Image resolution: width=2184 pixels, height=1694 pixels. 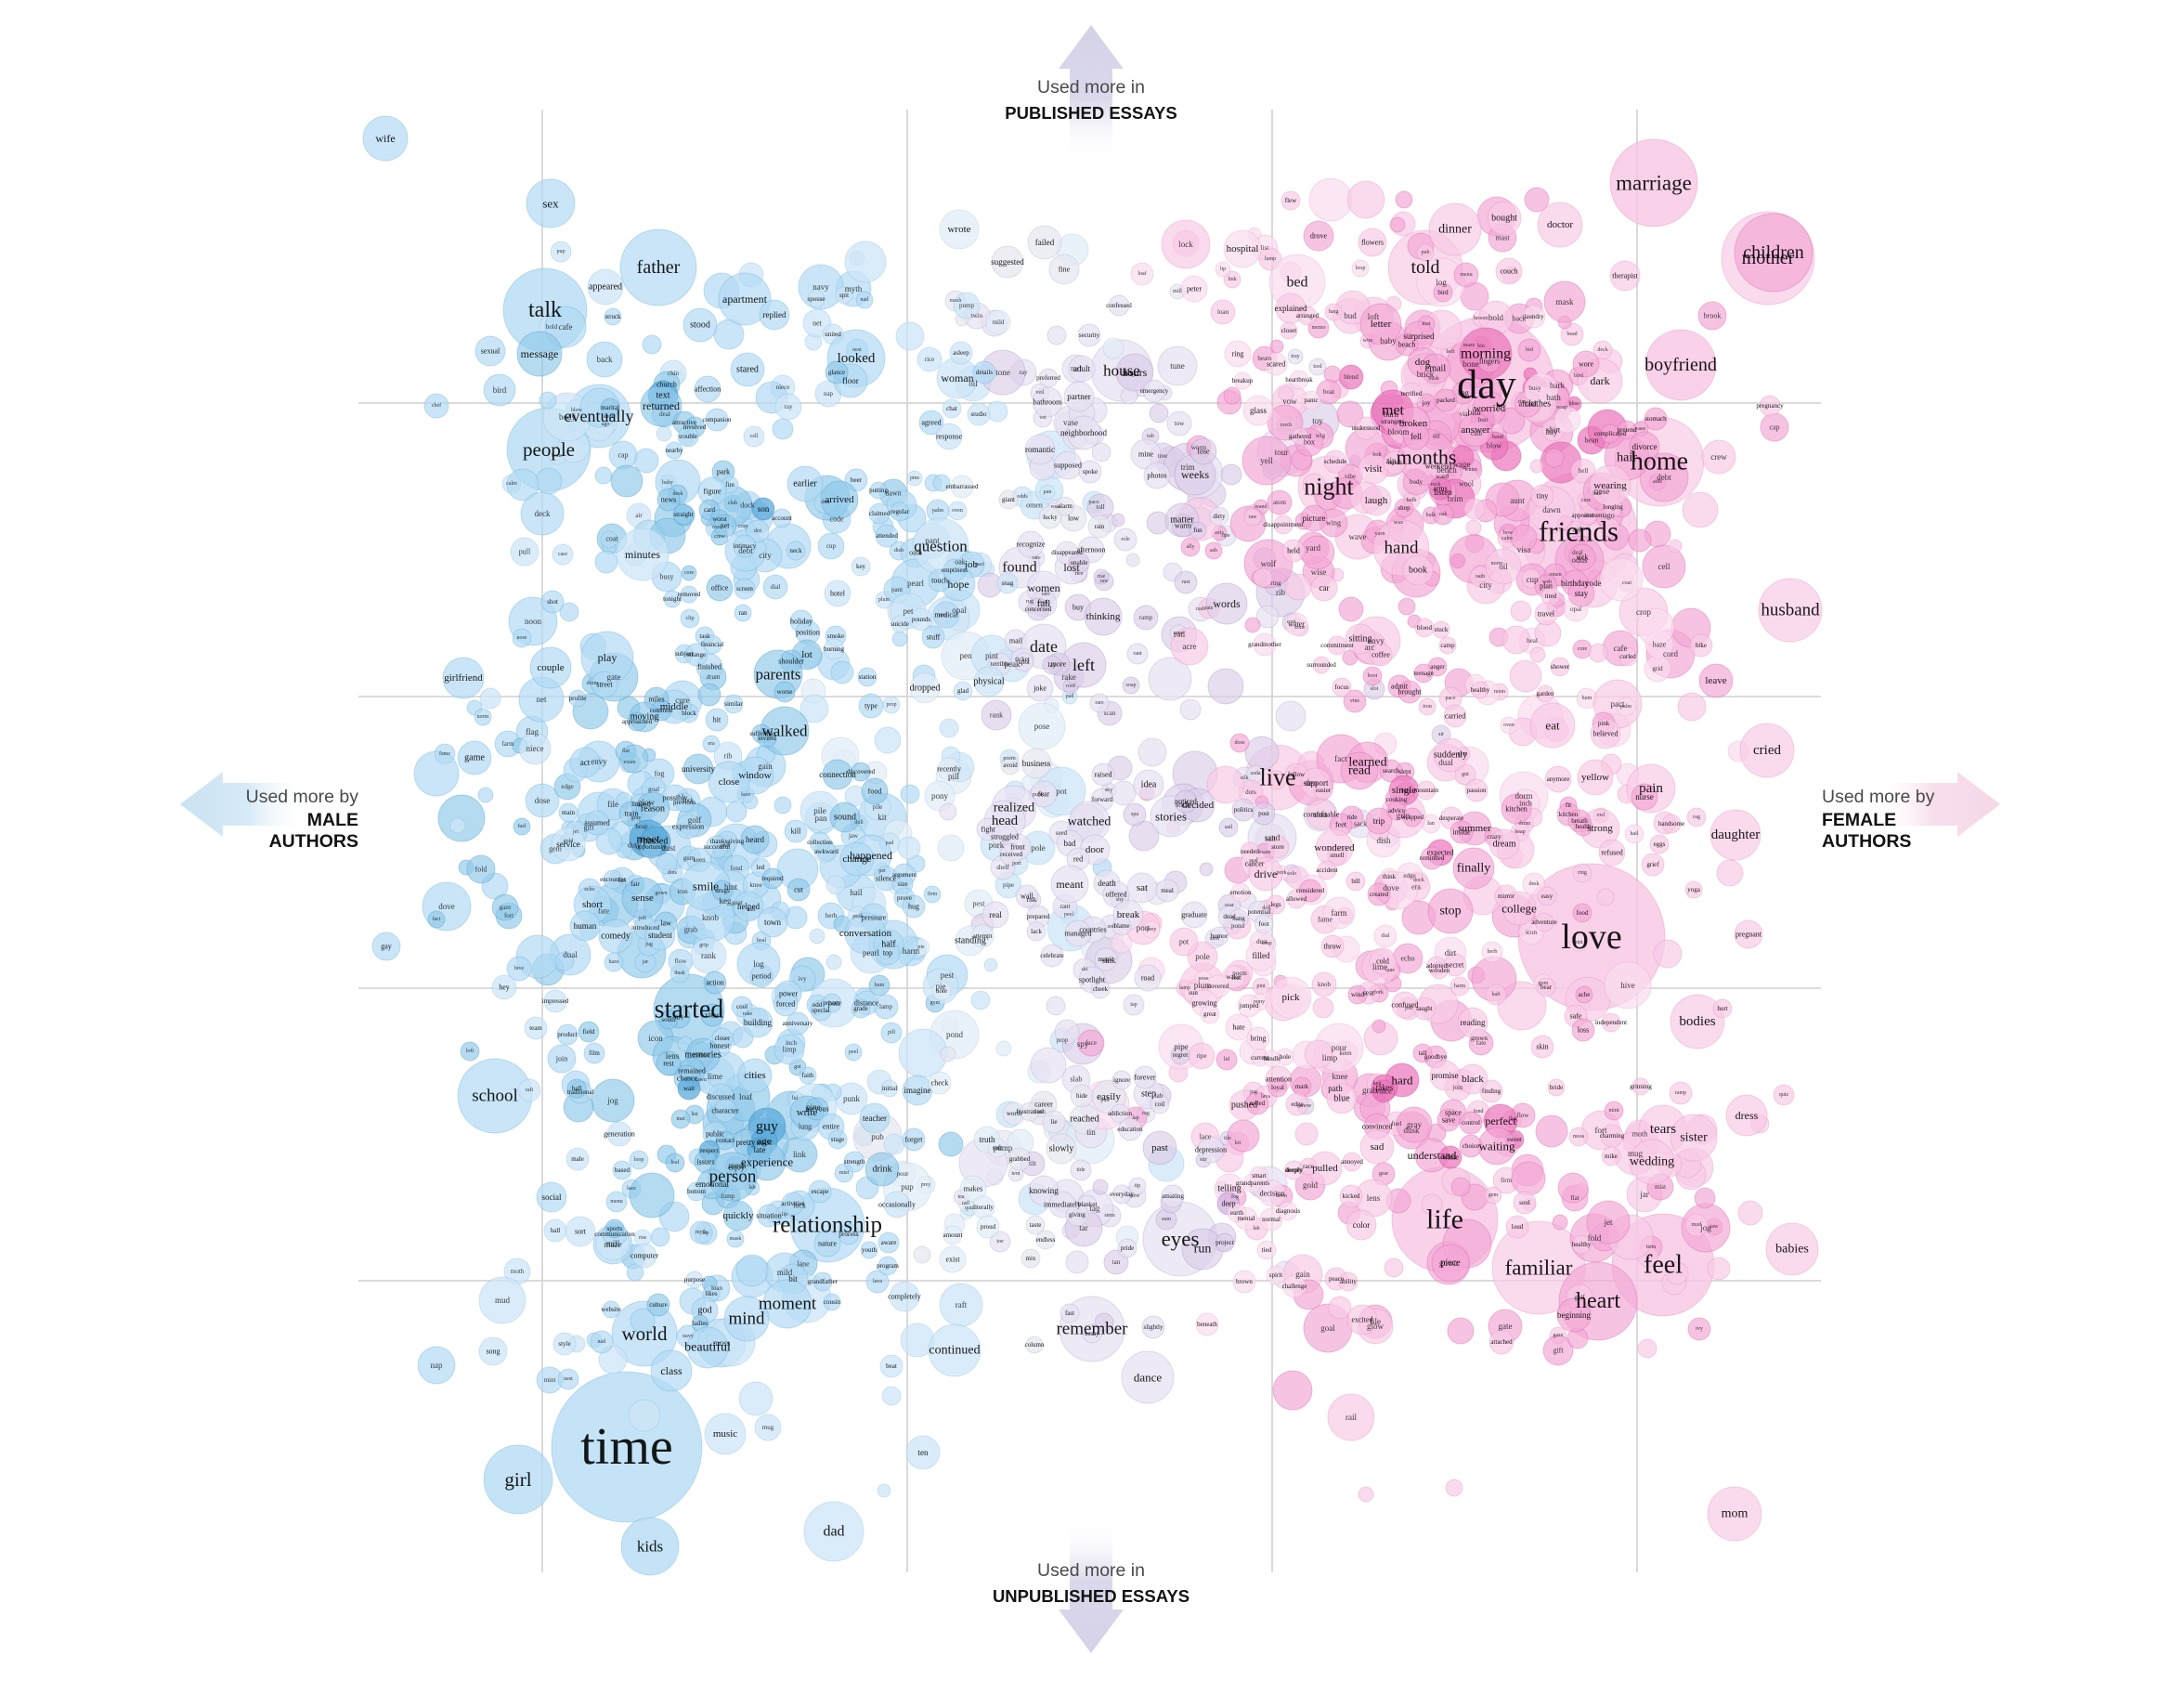 I want to click on svg-text: pose, so click(x=1042, y=726).